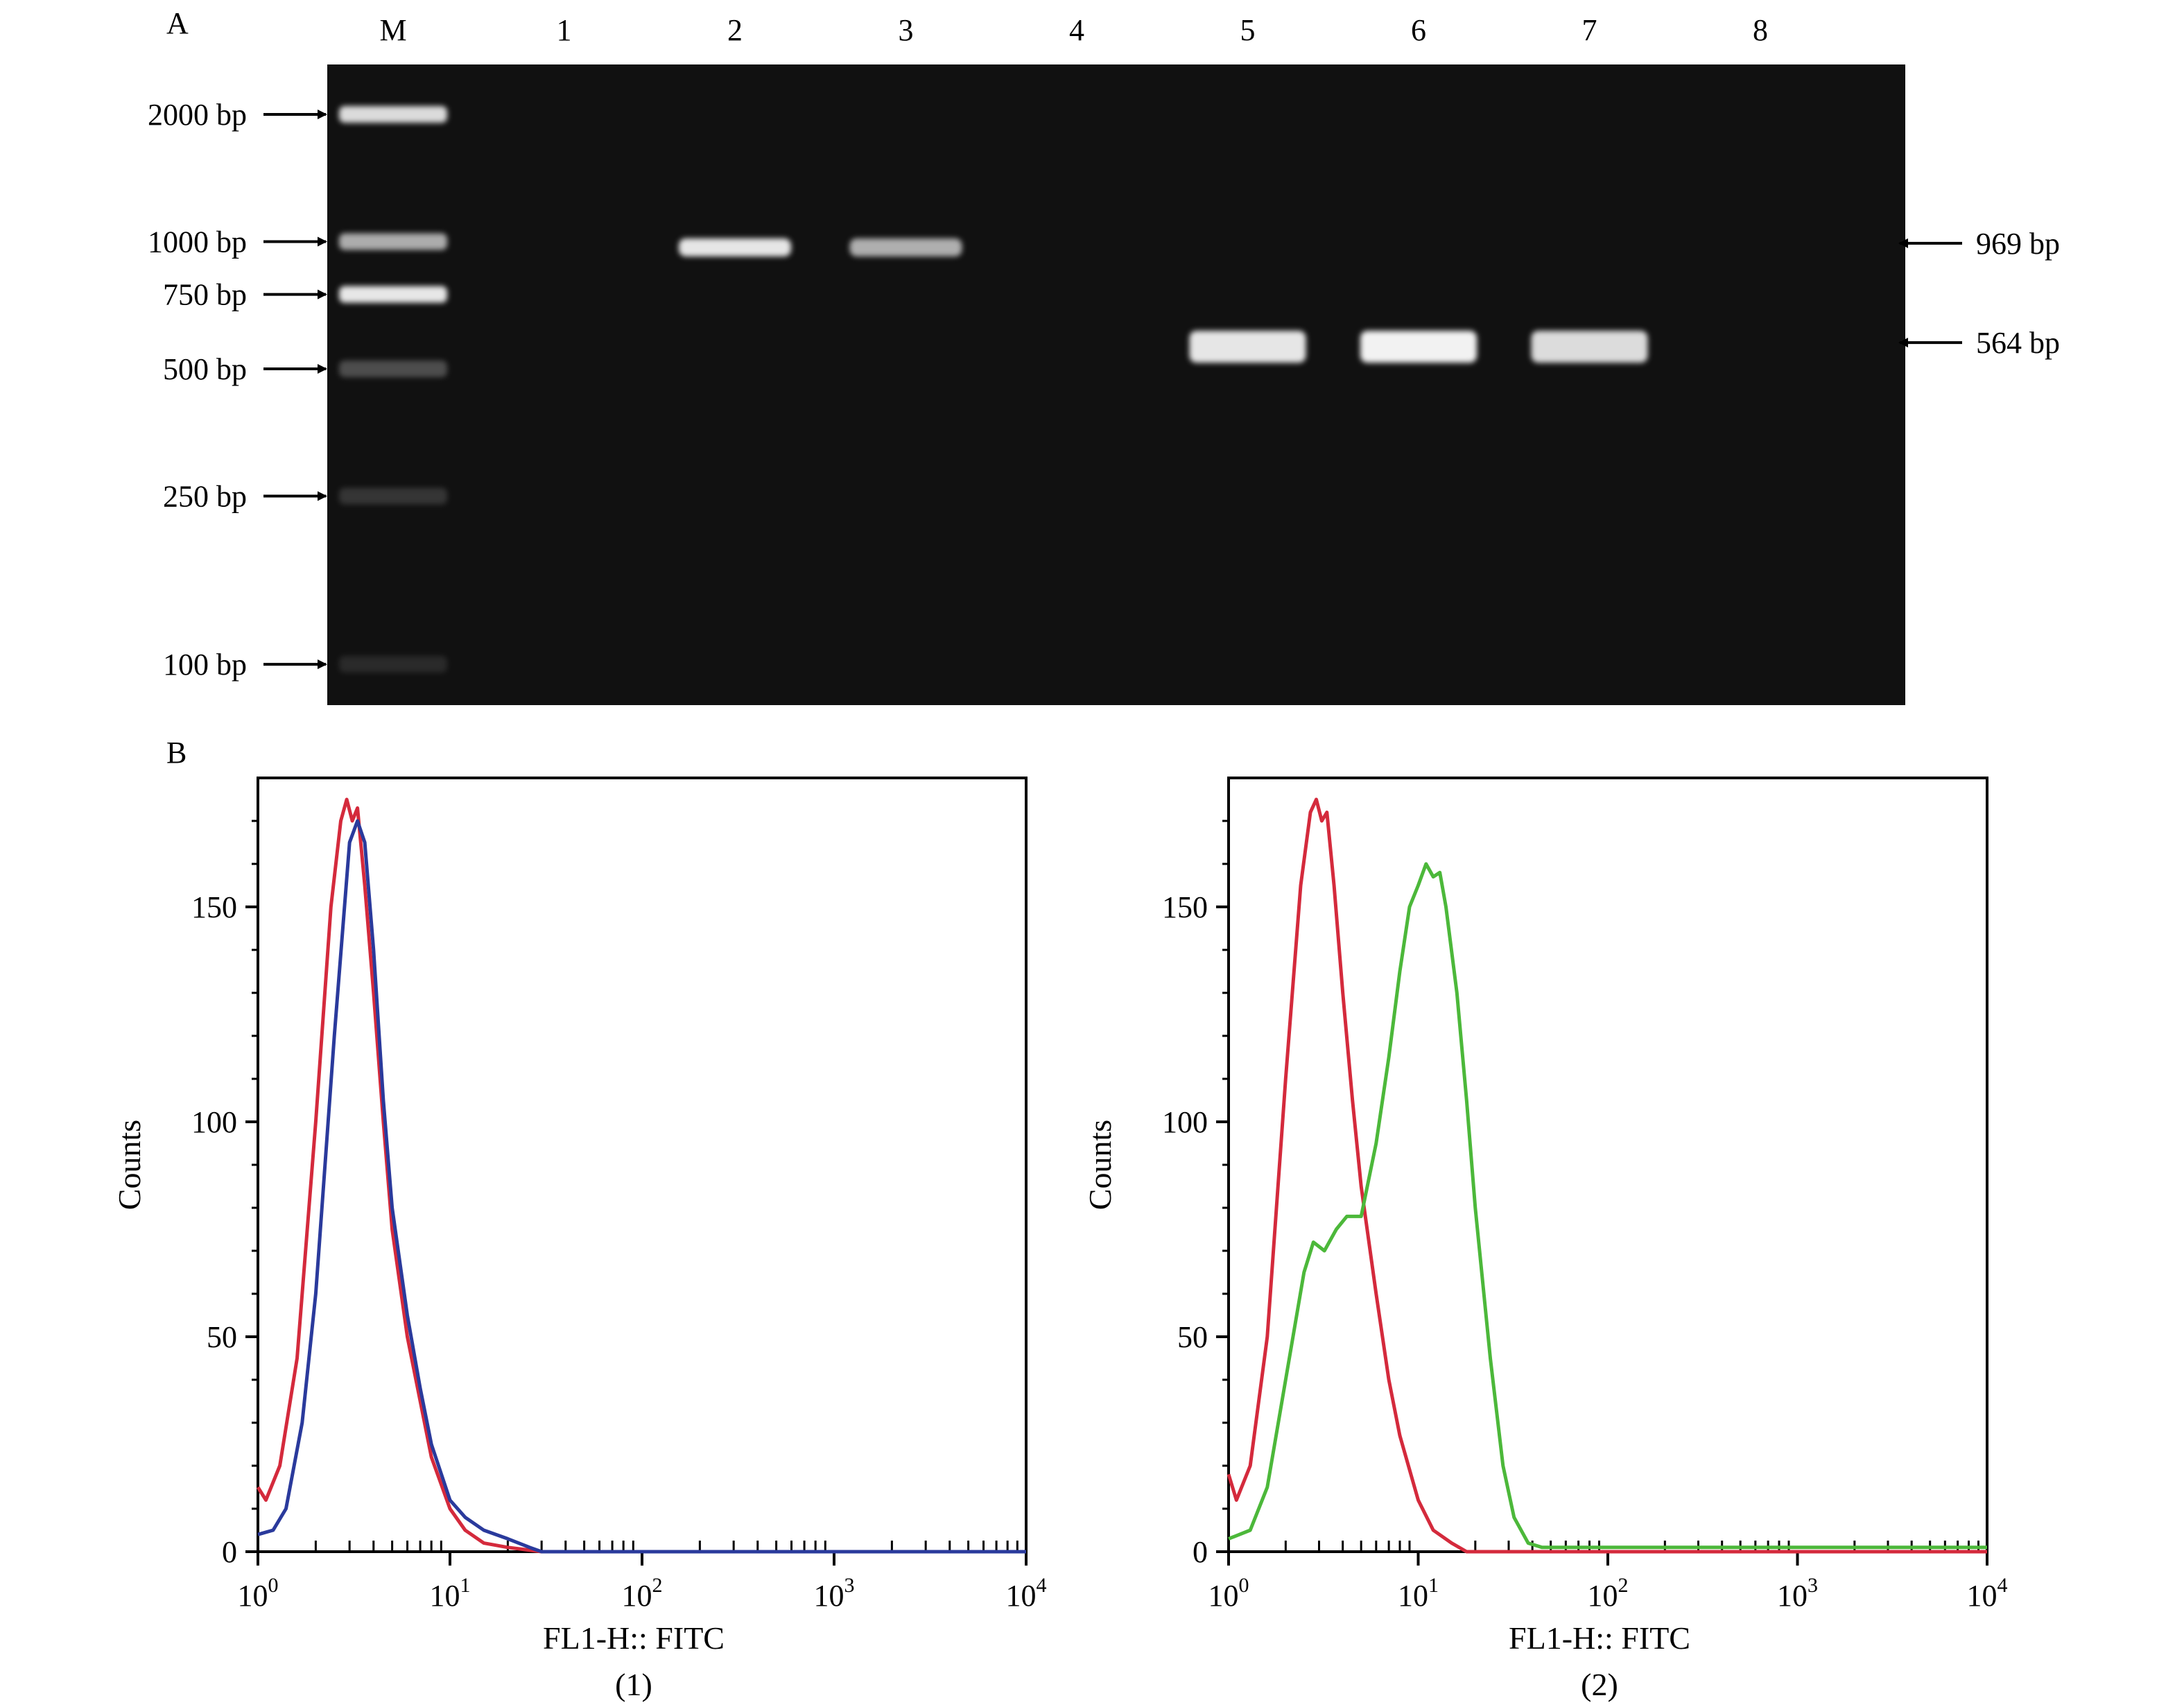  I want to click on sample-bands, so click(1163, 300).